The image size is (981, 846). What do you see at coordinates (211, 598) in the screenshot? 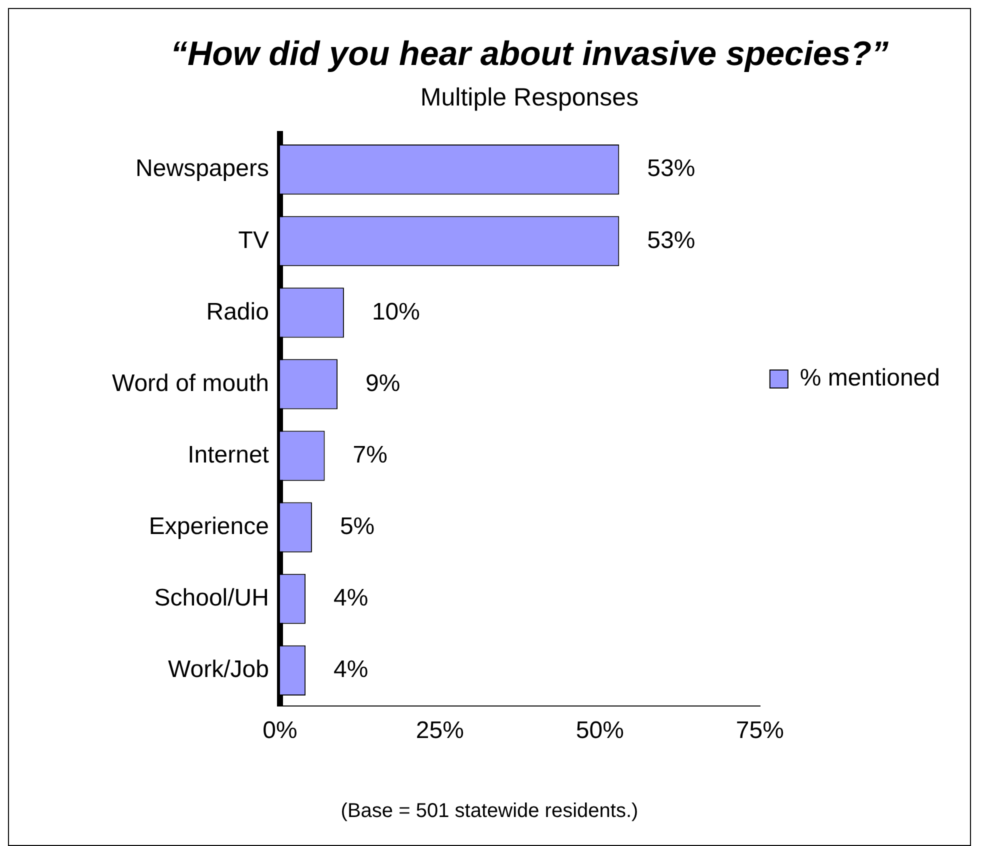
I see `y-tick-label: School/UH` at bounding box center [211, 598].